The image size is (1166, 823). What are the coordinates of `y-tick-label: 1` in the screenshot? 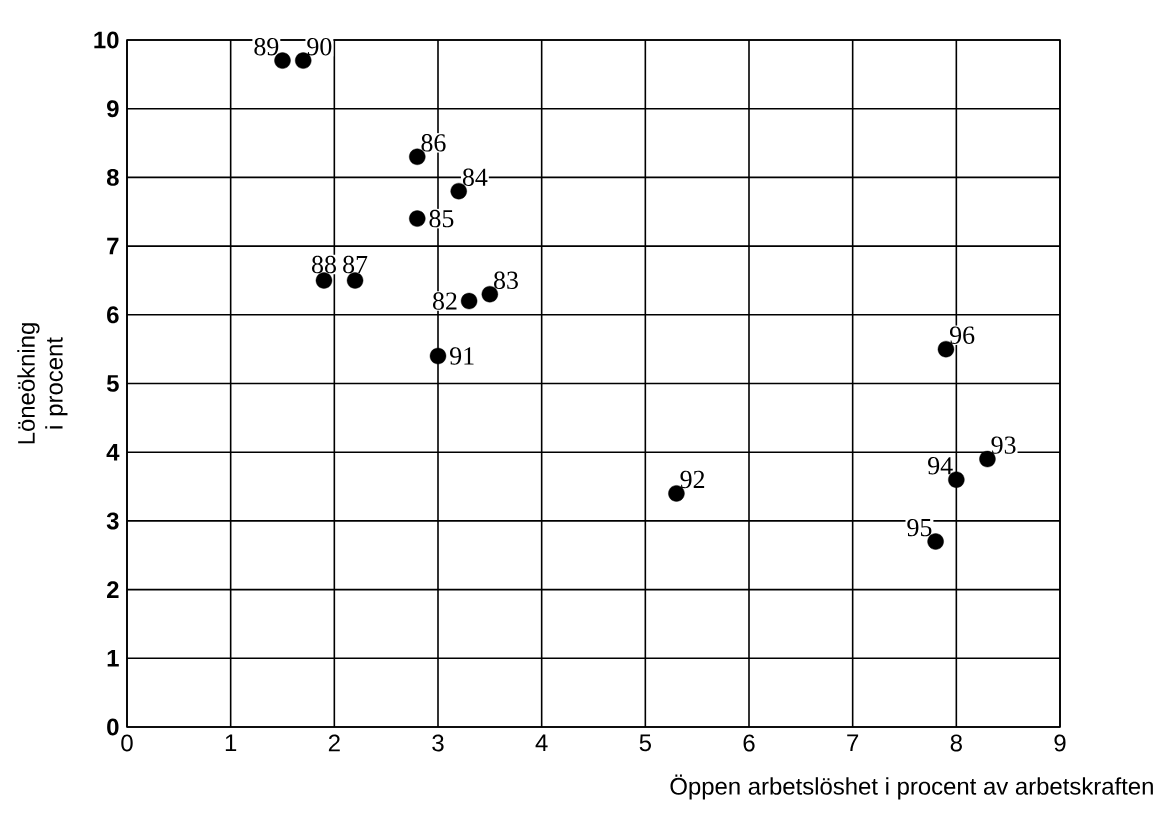 It's located at (113, 658).